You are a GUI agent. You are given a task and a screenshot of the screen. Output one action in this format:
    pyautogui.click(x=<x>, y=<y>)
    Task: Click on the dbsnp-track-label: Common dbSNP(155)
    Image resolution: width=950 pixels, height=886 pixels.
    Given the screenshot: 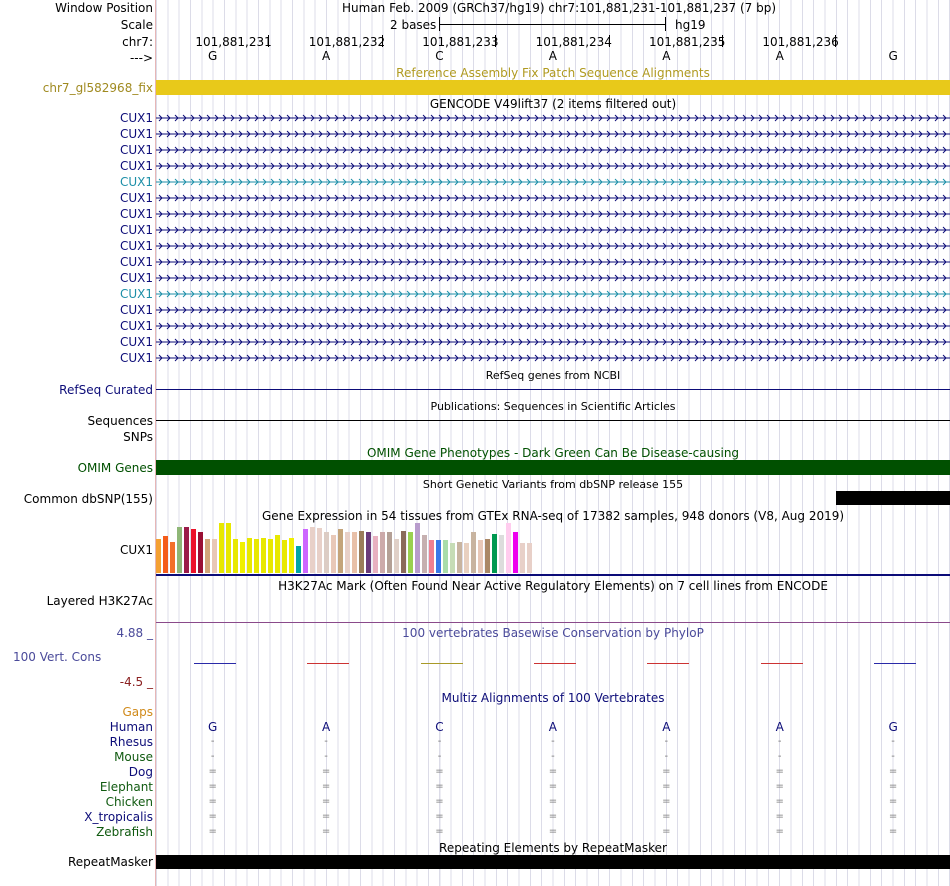 What is the action you would take?
    pyautogui.click(x=88, y=499)
    